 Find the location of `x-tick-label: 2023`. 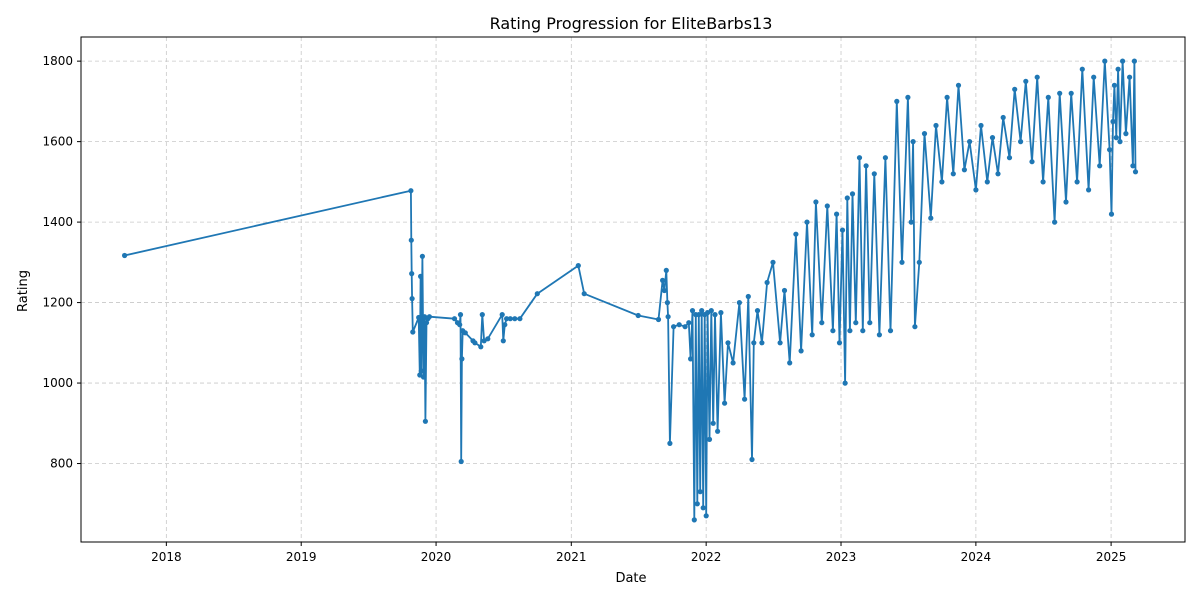

x-tick-label: 2023 is located at coordinates (841, 557).